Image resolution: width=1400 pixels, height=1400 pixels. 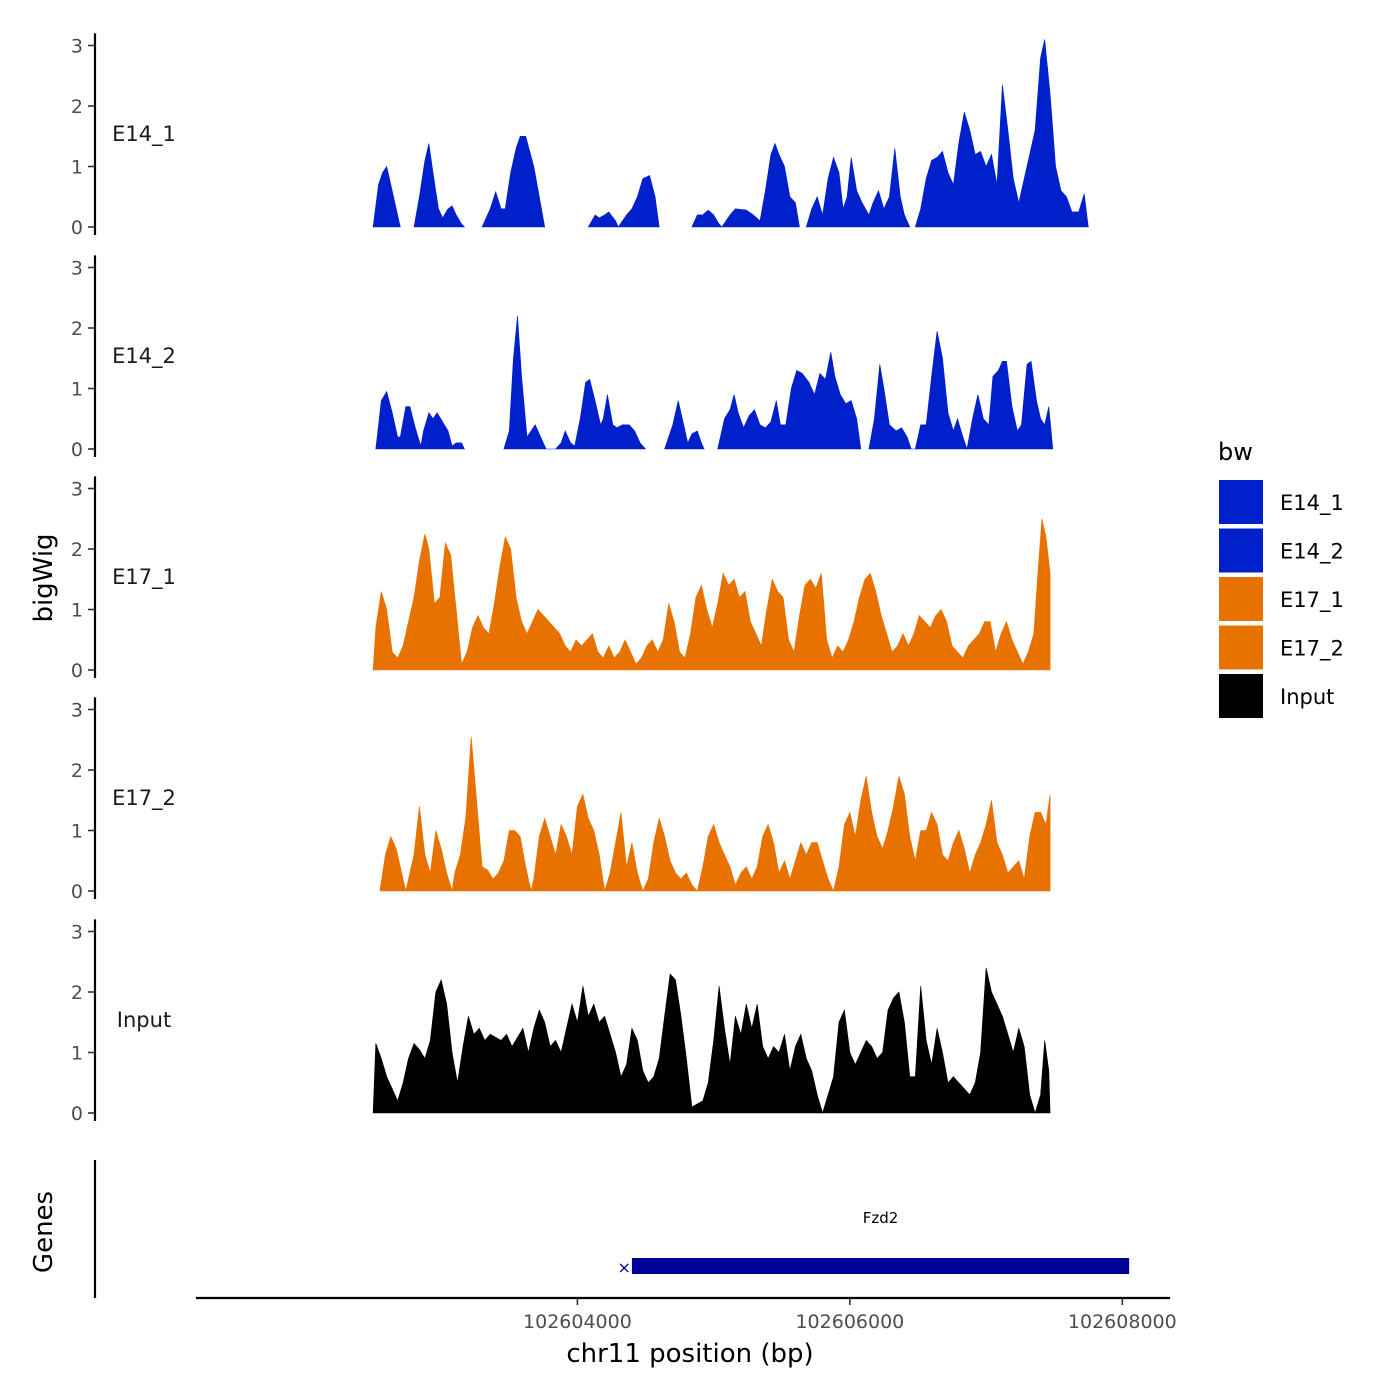 What do you see at coordinates (880, 1266) in the screenshot?
I see `gene-body` at bounding box center [880, 1266].